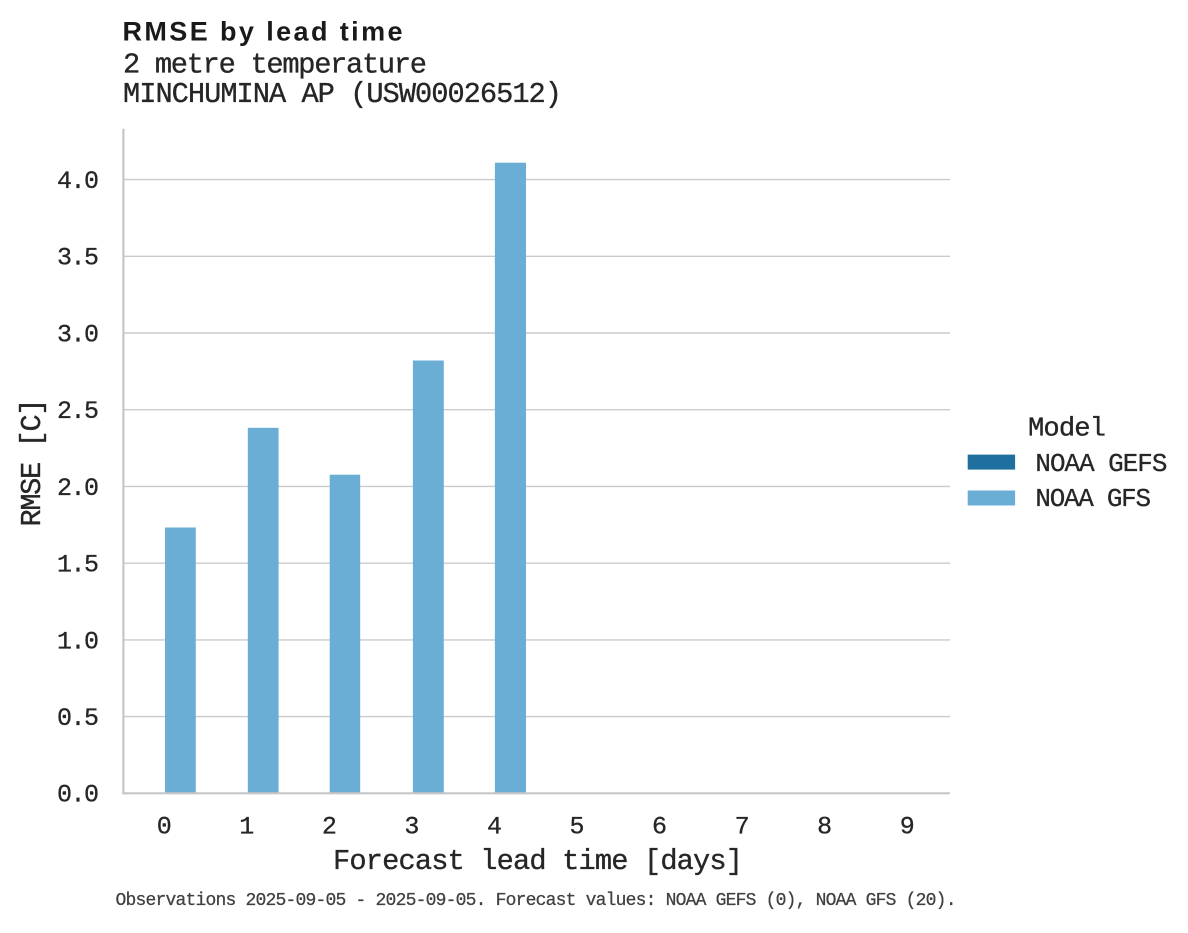 The height and width of the screenshot is (933, 1188). I want to click on svg-text: 9, so click(907, 827).